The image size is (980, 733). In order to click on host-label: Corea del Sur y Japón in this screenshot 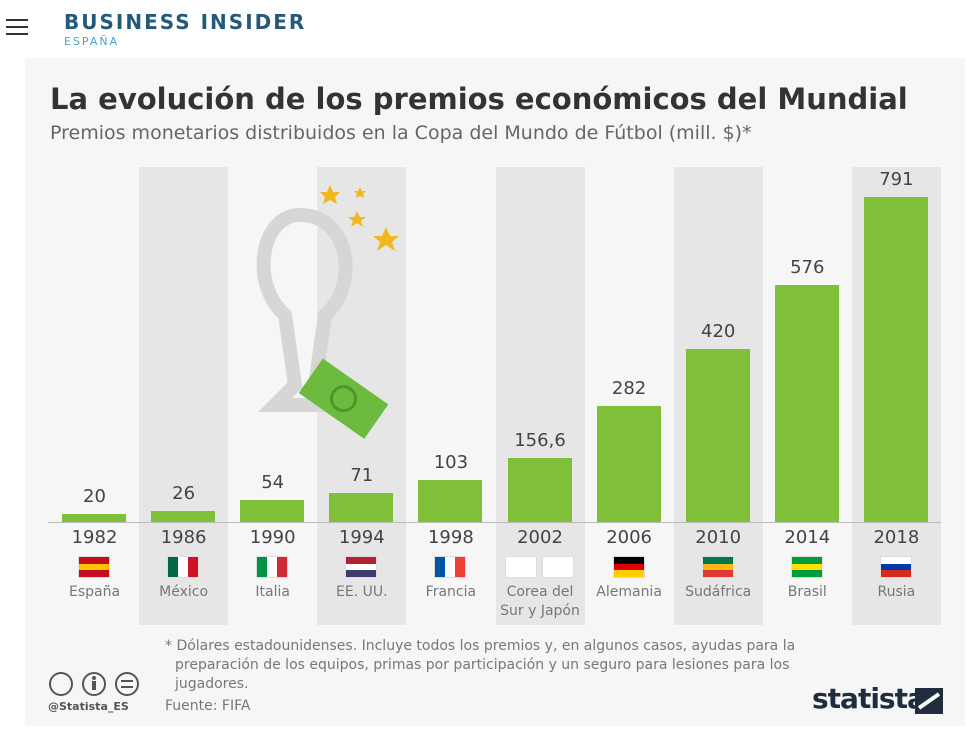, I will do `click(540, 602)`.